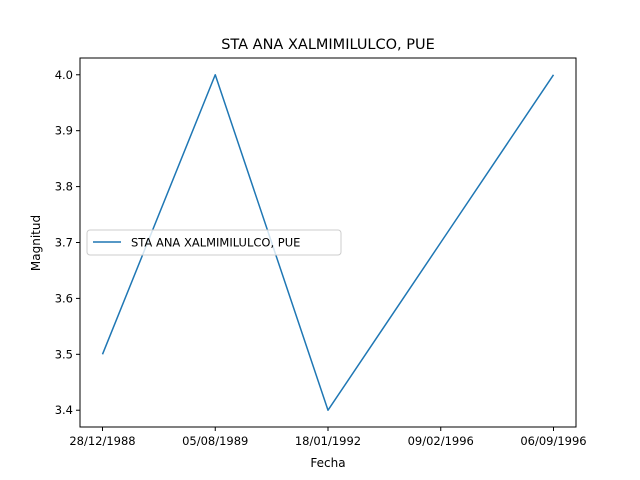  I want to click on y-axis: 3.4 3.5 3.6 3.7 3.8 3.9 4.0, so click(67, 242).